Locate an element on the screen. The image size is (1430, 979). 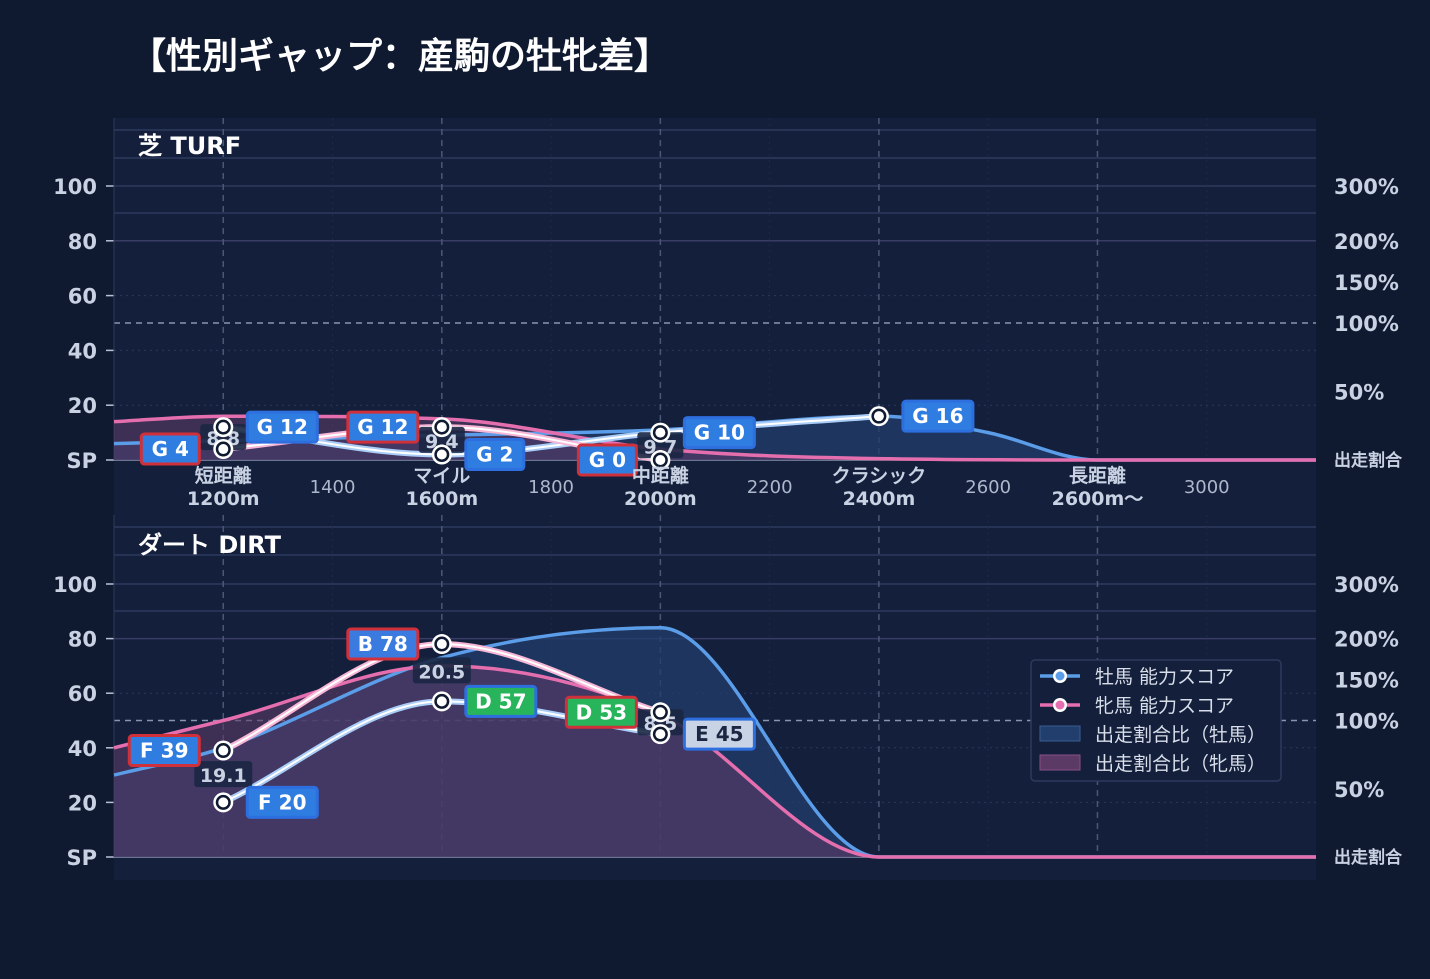
gap-label-text: 19.1 is located at coordinates (223, 776).